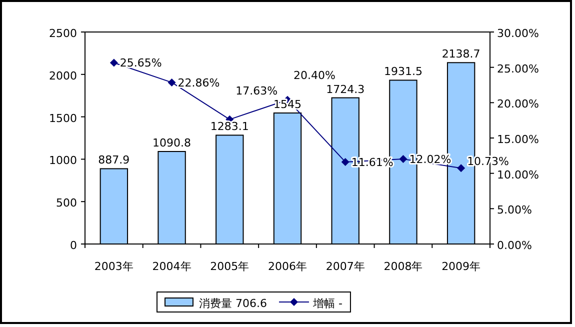 The width and height of the screenshot is (575, 327). Describe the element at coordinates (327, 303) in the screenshot. I see `legend-label: 增幅 -` at that location.